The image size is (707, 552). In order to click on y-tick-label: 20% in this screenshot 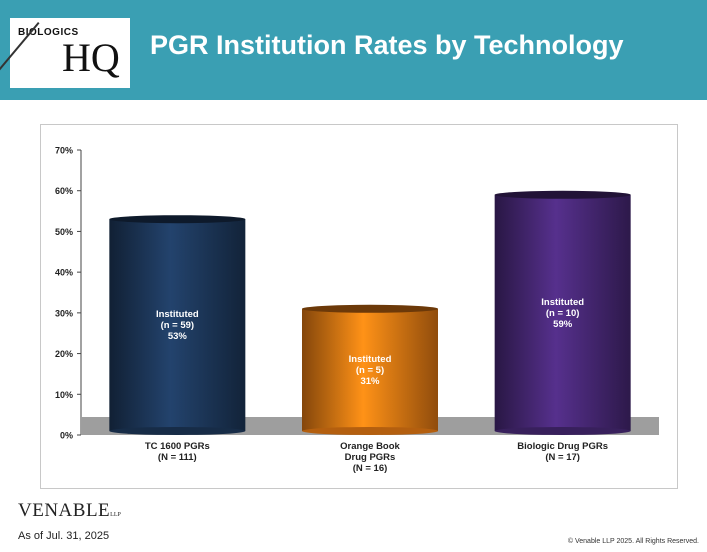, I will do `click(64, 354)`.